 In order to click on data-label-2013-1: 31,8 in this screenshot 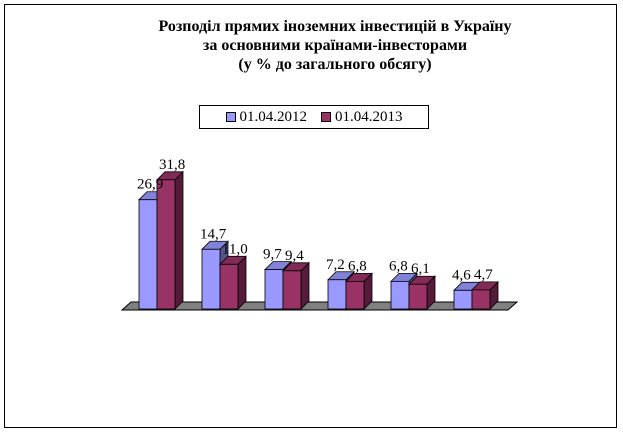, I will do `click(172, 165)`.